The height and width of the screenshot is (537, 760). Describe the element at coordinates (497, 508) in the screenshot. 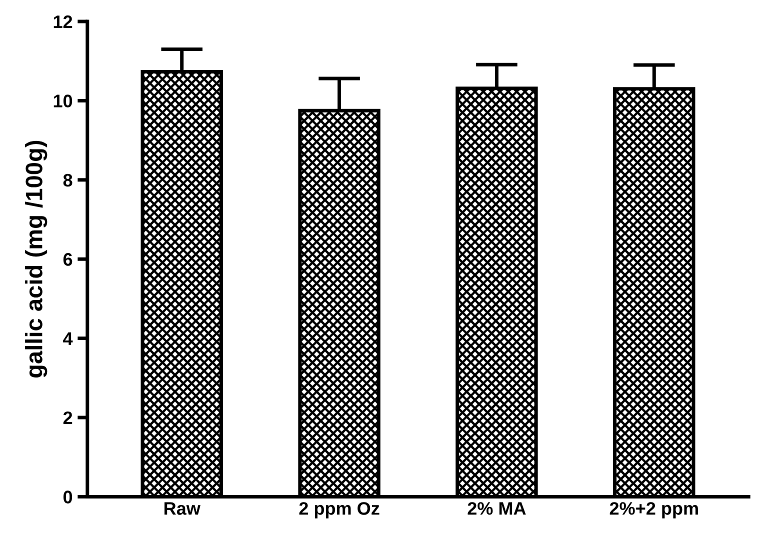

I see `x-tick-label: 2% MA` at that location.